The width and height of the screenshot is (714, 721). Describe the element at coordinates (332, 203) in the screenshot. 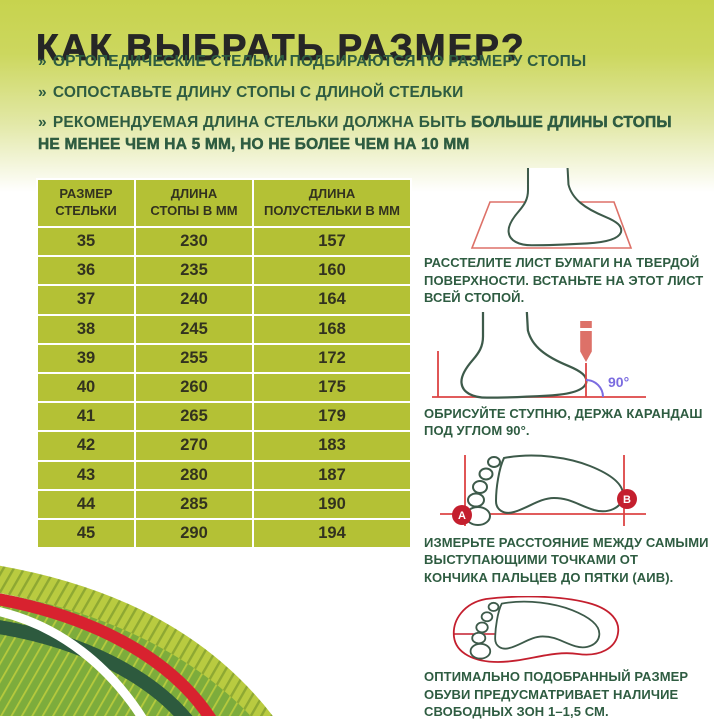

I see `column-header-half-insole-length: ДЛИНА ПОЛУСТЕЛЬКИ В ММ` at that location.